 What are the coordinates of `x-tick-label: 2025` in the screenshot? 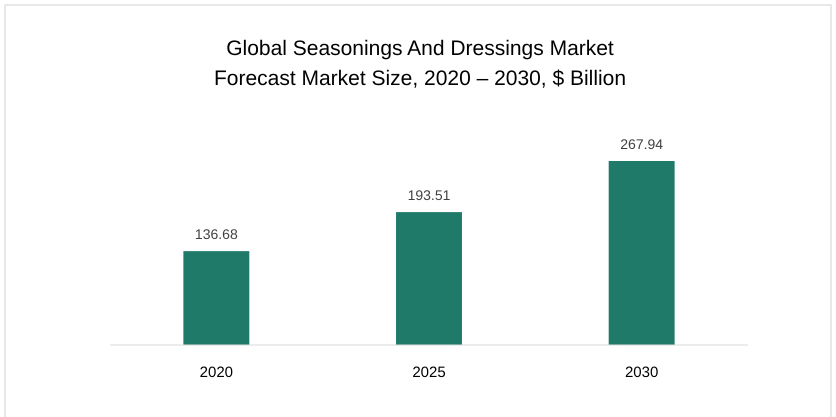 It's located at (429, 372).